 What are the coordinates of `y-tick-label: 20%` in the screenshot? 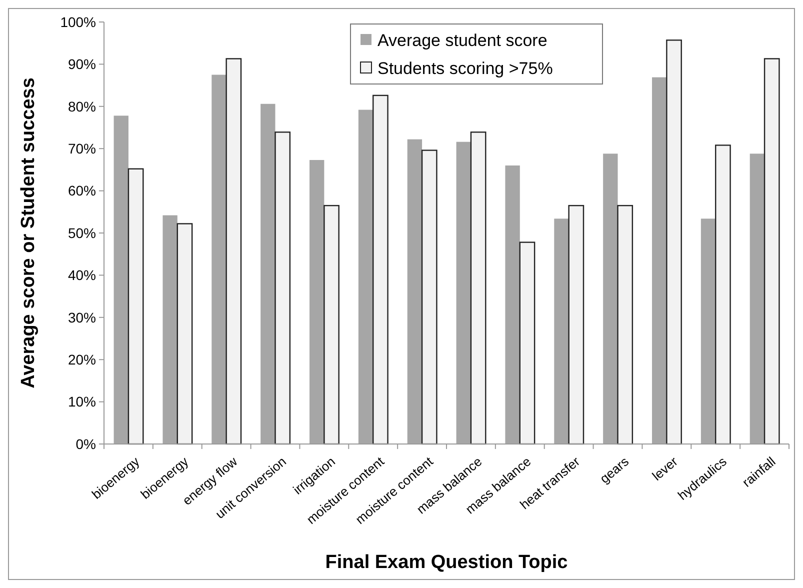 It's located at (82, 360).